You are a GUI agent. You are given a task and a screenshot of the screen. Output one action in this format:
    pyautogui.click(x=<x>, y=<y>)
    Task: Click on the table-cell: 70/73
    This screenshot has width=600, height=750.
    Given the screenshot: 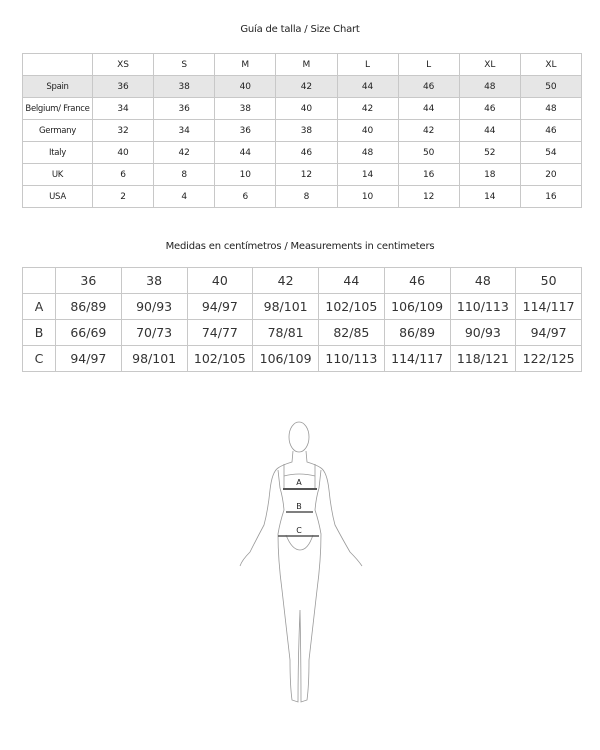 What is the action you would take?
    pyautogui.click(x=154, y=332)
    